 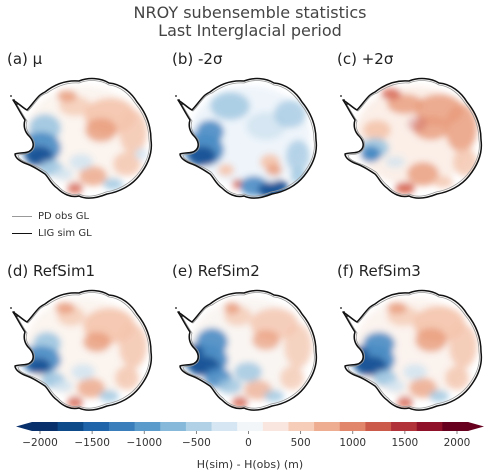 I want to click on panel-d: (d) RefSim1, so click(x=85, y=339).